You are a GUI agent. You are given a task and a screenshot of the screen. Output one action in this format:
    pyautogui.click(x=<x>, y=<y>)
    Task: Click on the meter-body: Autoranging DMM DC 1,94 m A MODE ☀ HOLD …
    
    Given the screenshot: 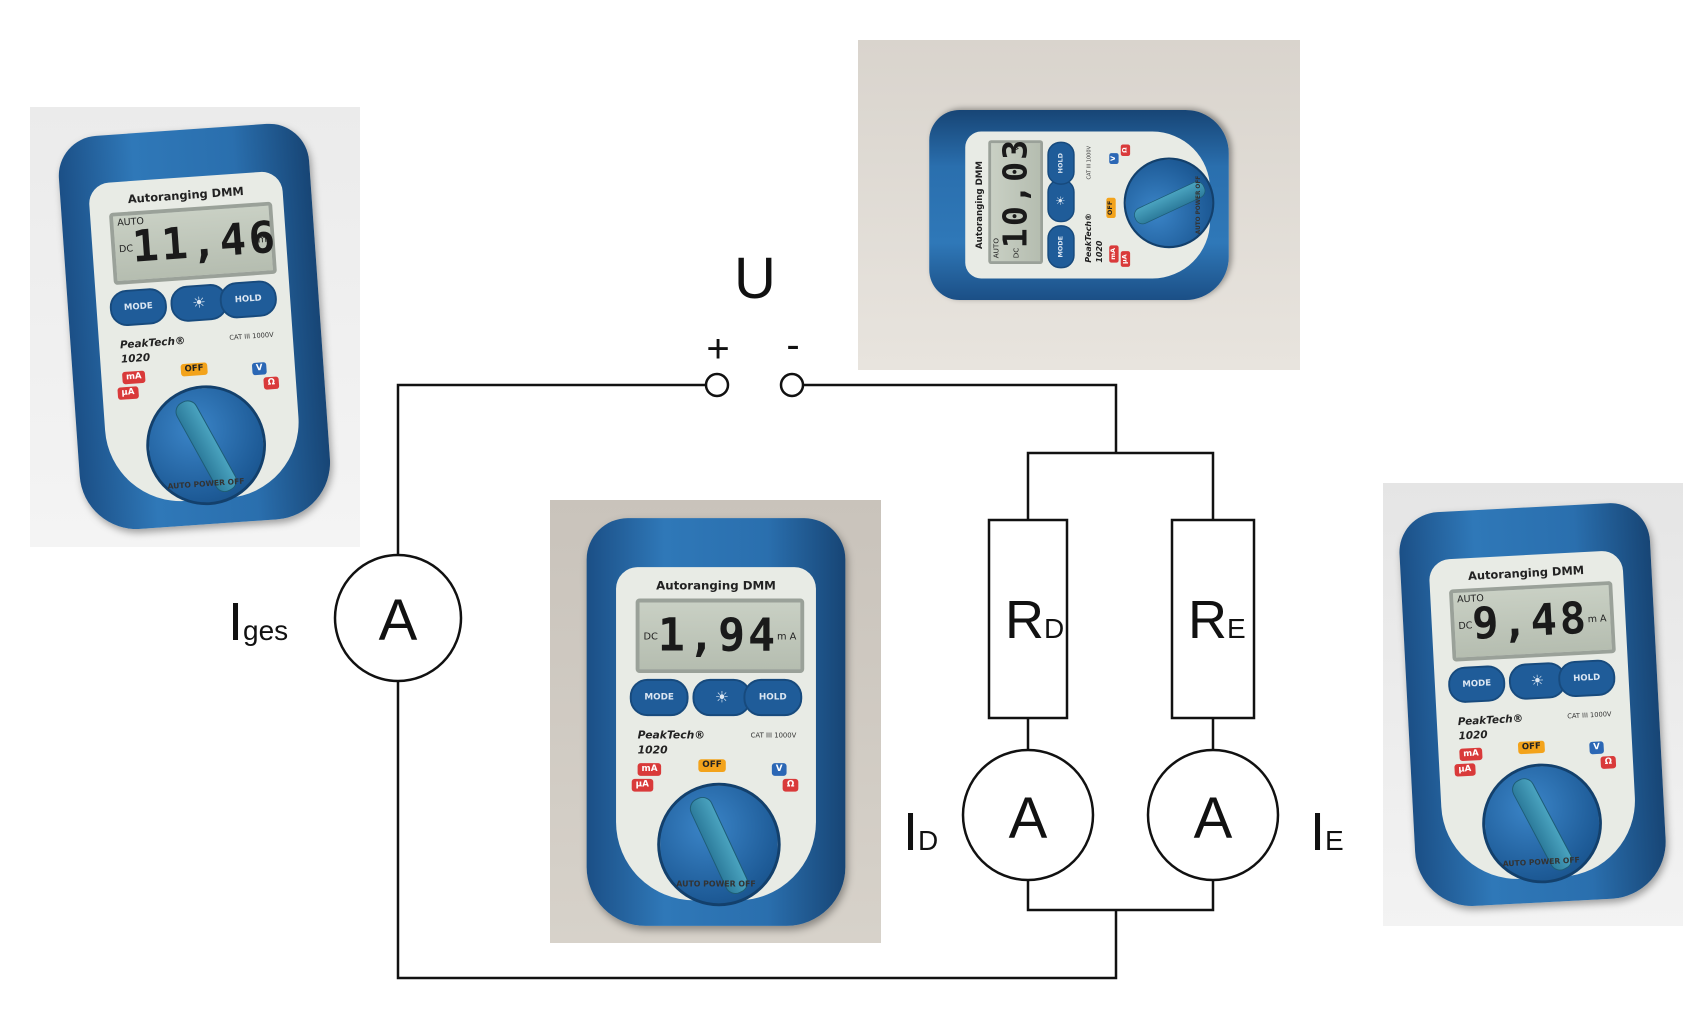 What is the action you would take?
    pyautogui.click(x=715, y=721)
    